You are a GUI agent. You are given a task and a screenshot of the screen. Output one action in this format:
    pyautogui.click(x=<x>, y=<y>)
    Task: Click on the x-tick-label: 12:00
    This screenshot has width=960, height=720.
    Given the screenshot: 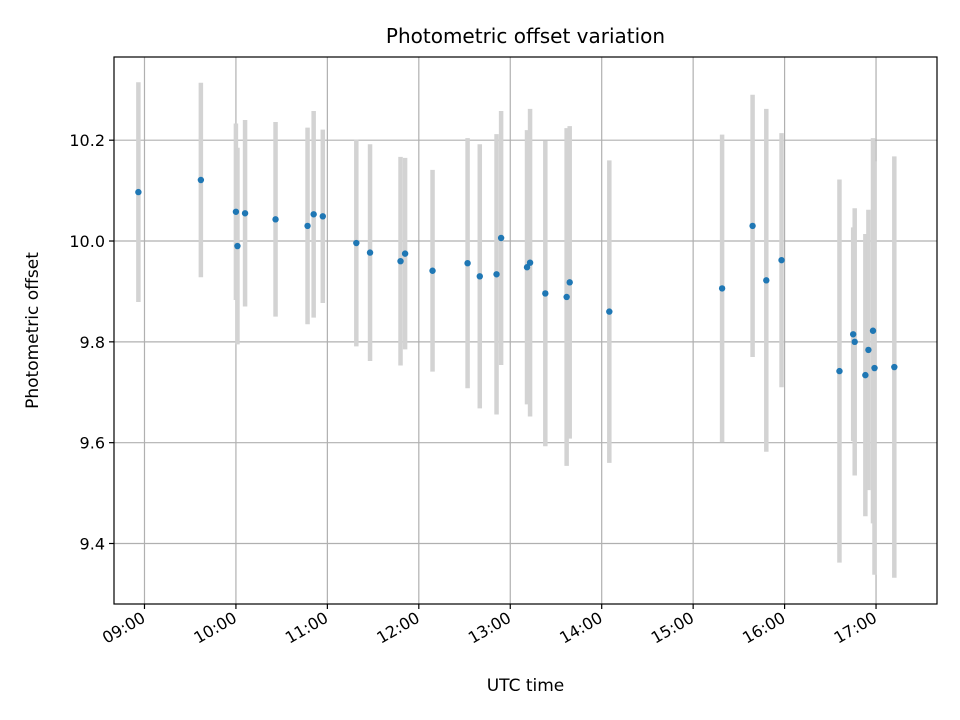 What is the action you would take?
    pyautogui.click(x=397, y=628)
    